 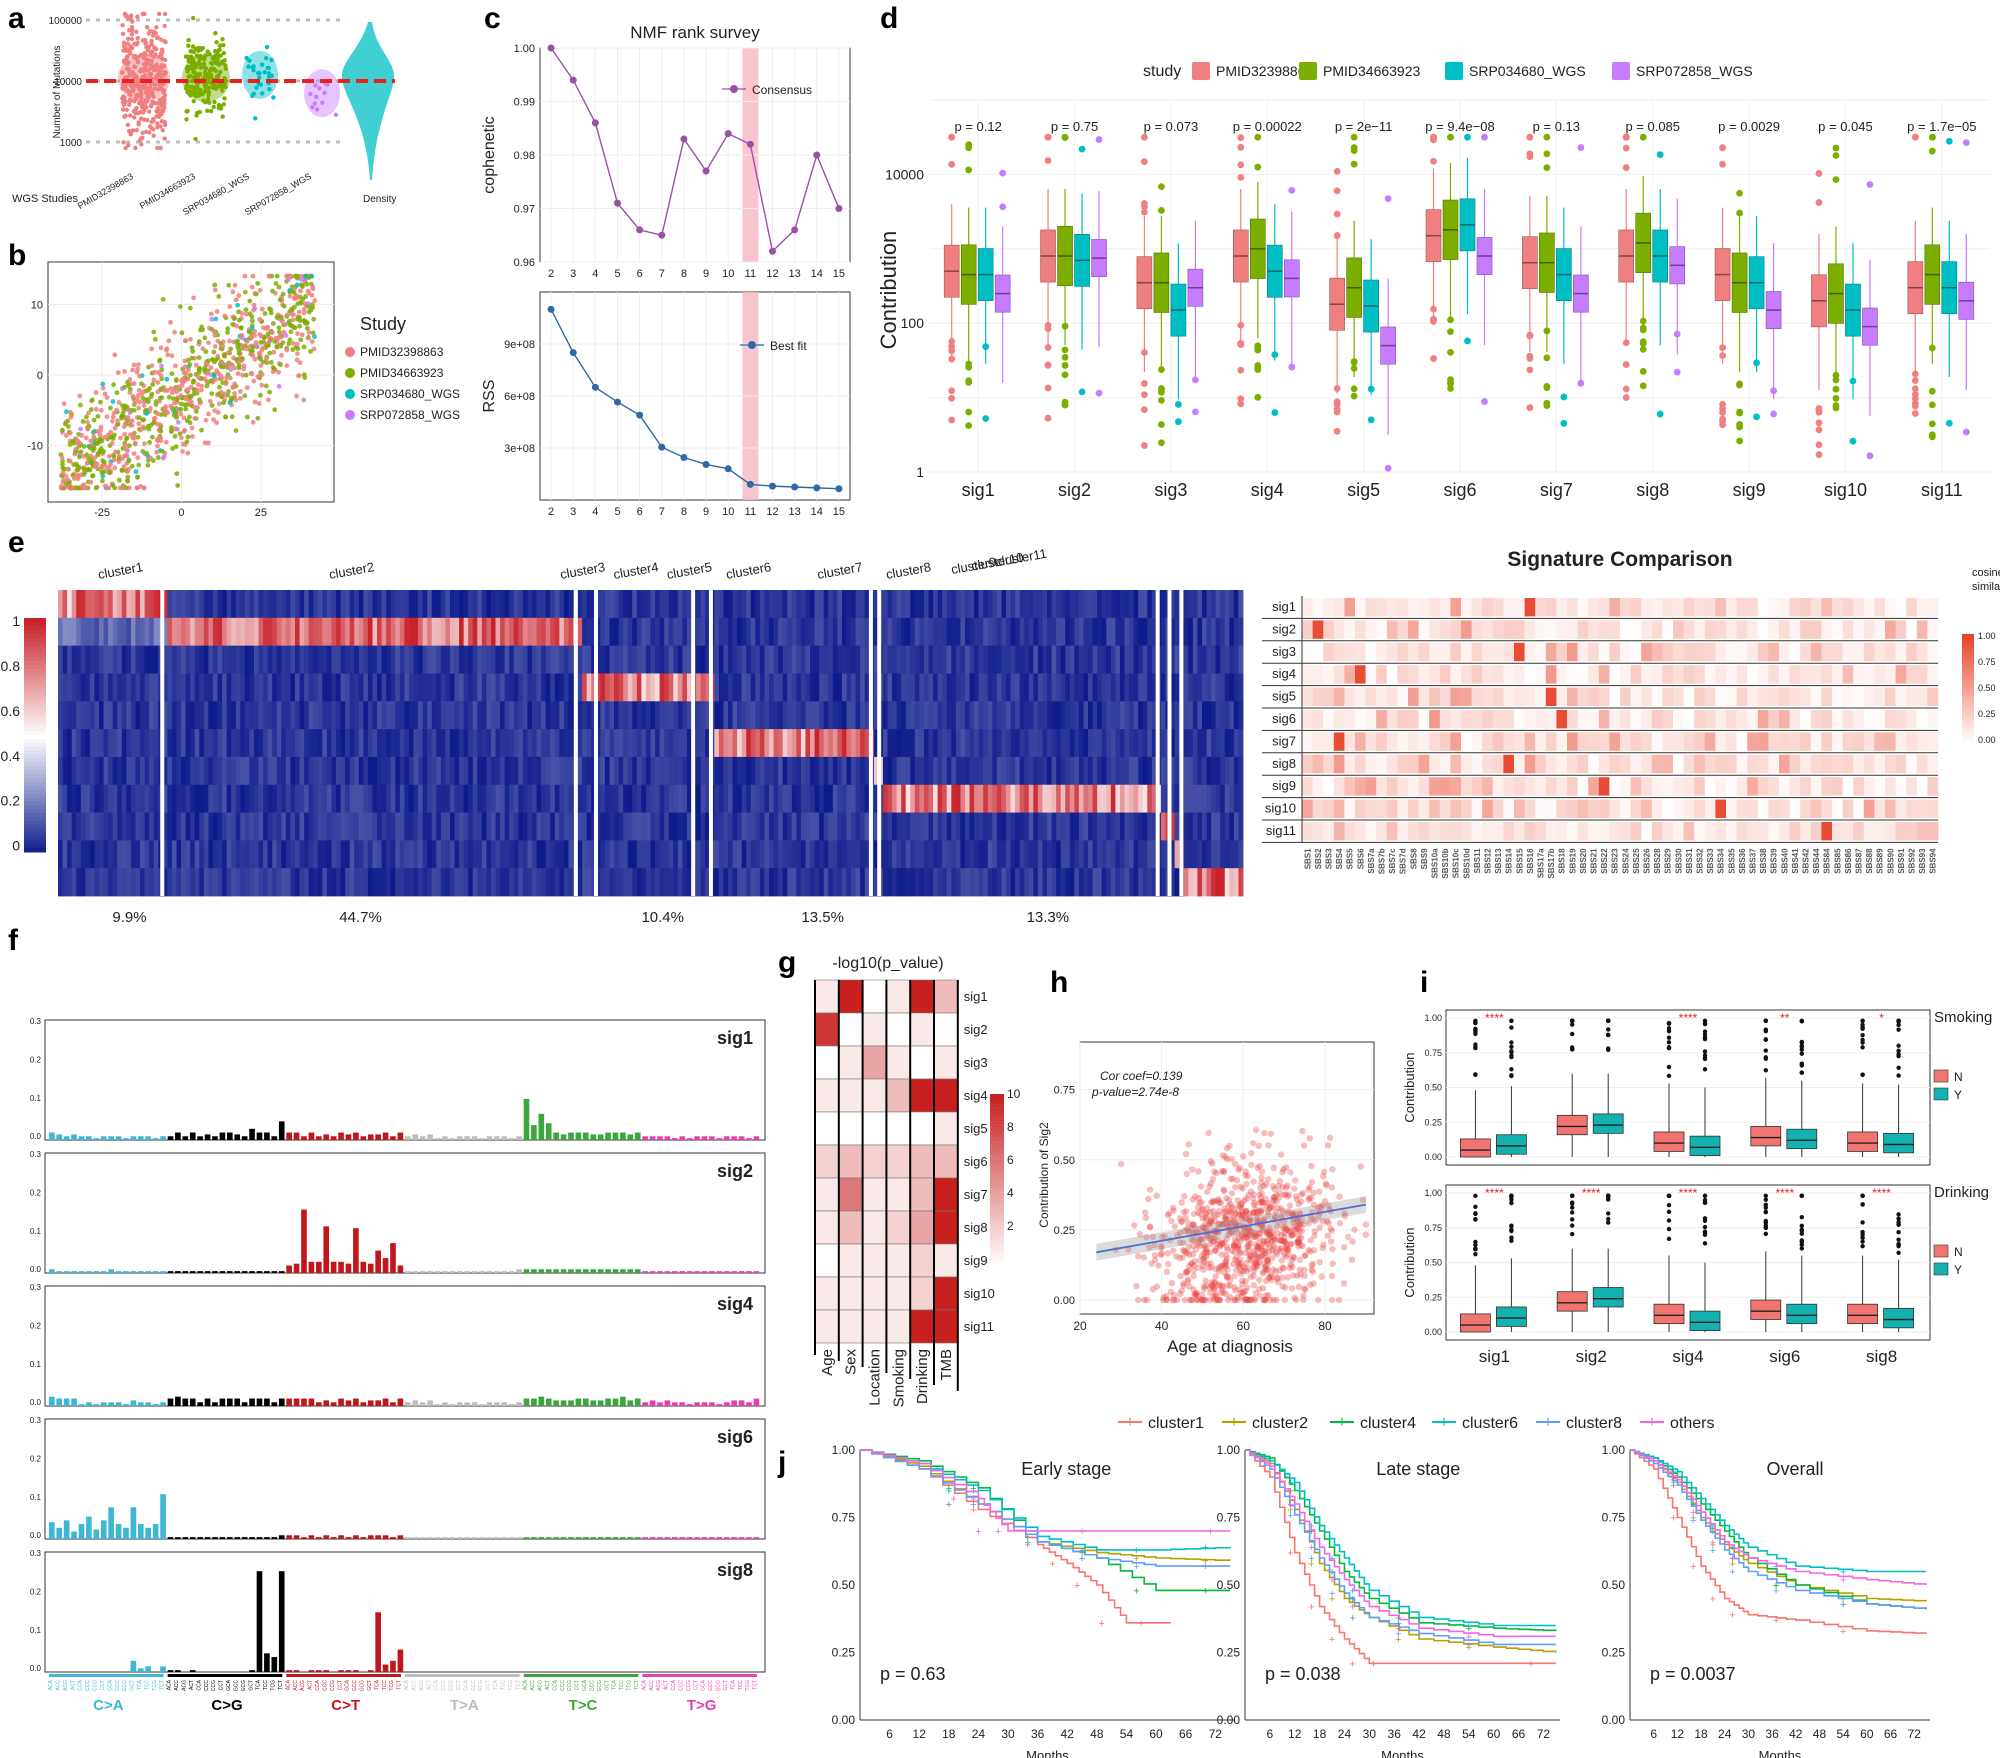 I want to click on legend-swatch, so click(x=350, y=415).